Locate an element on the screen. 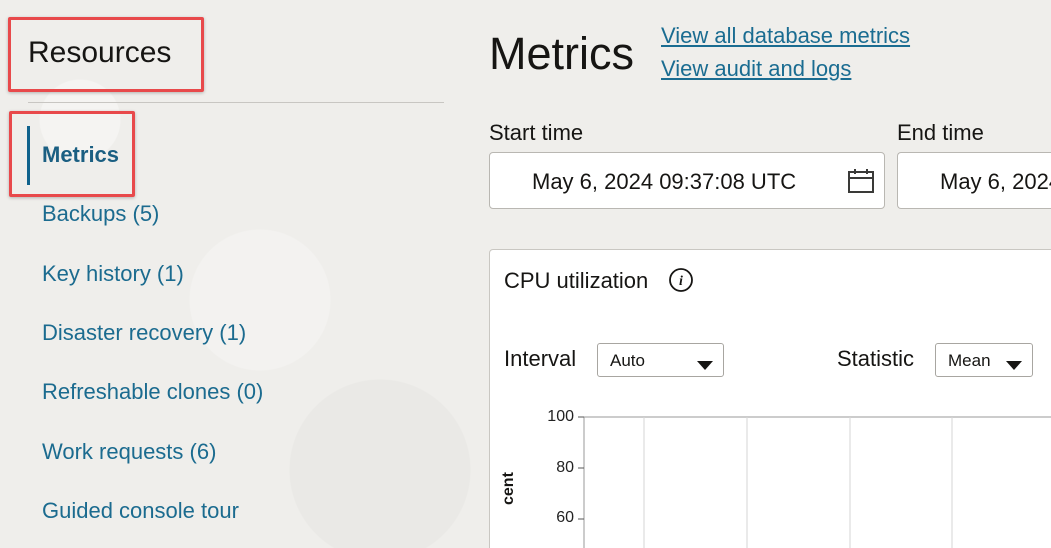 This screenshot has width=1051, height=548. annotation-highlight-resources is located at coordinates (106, 54).